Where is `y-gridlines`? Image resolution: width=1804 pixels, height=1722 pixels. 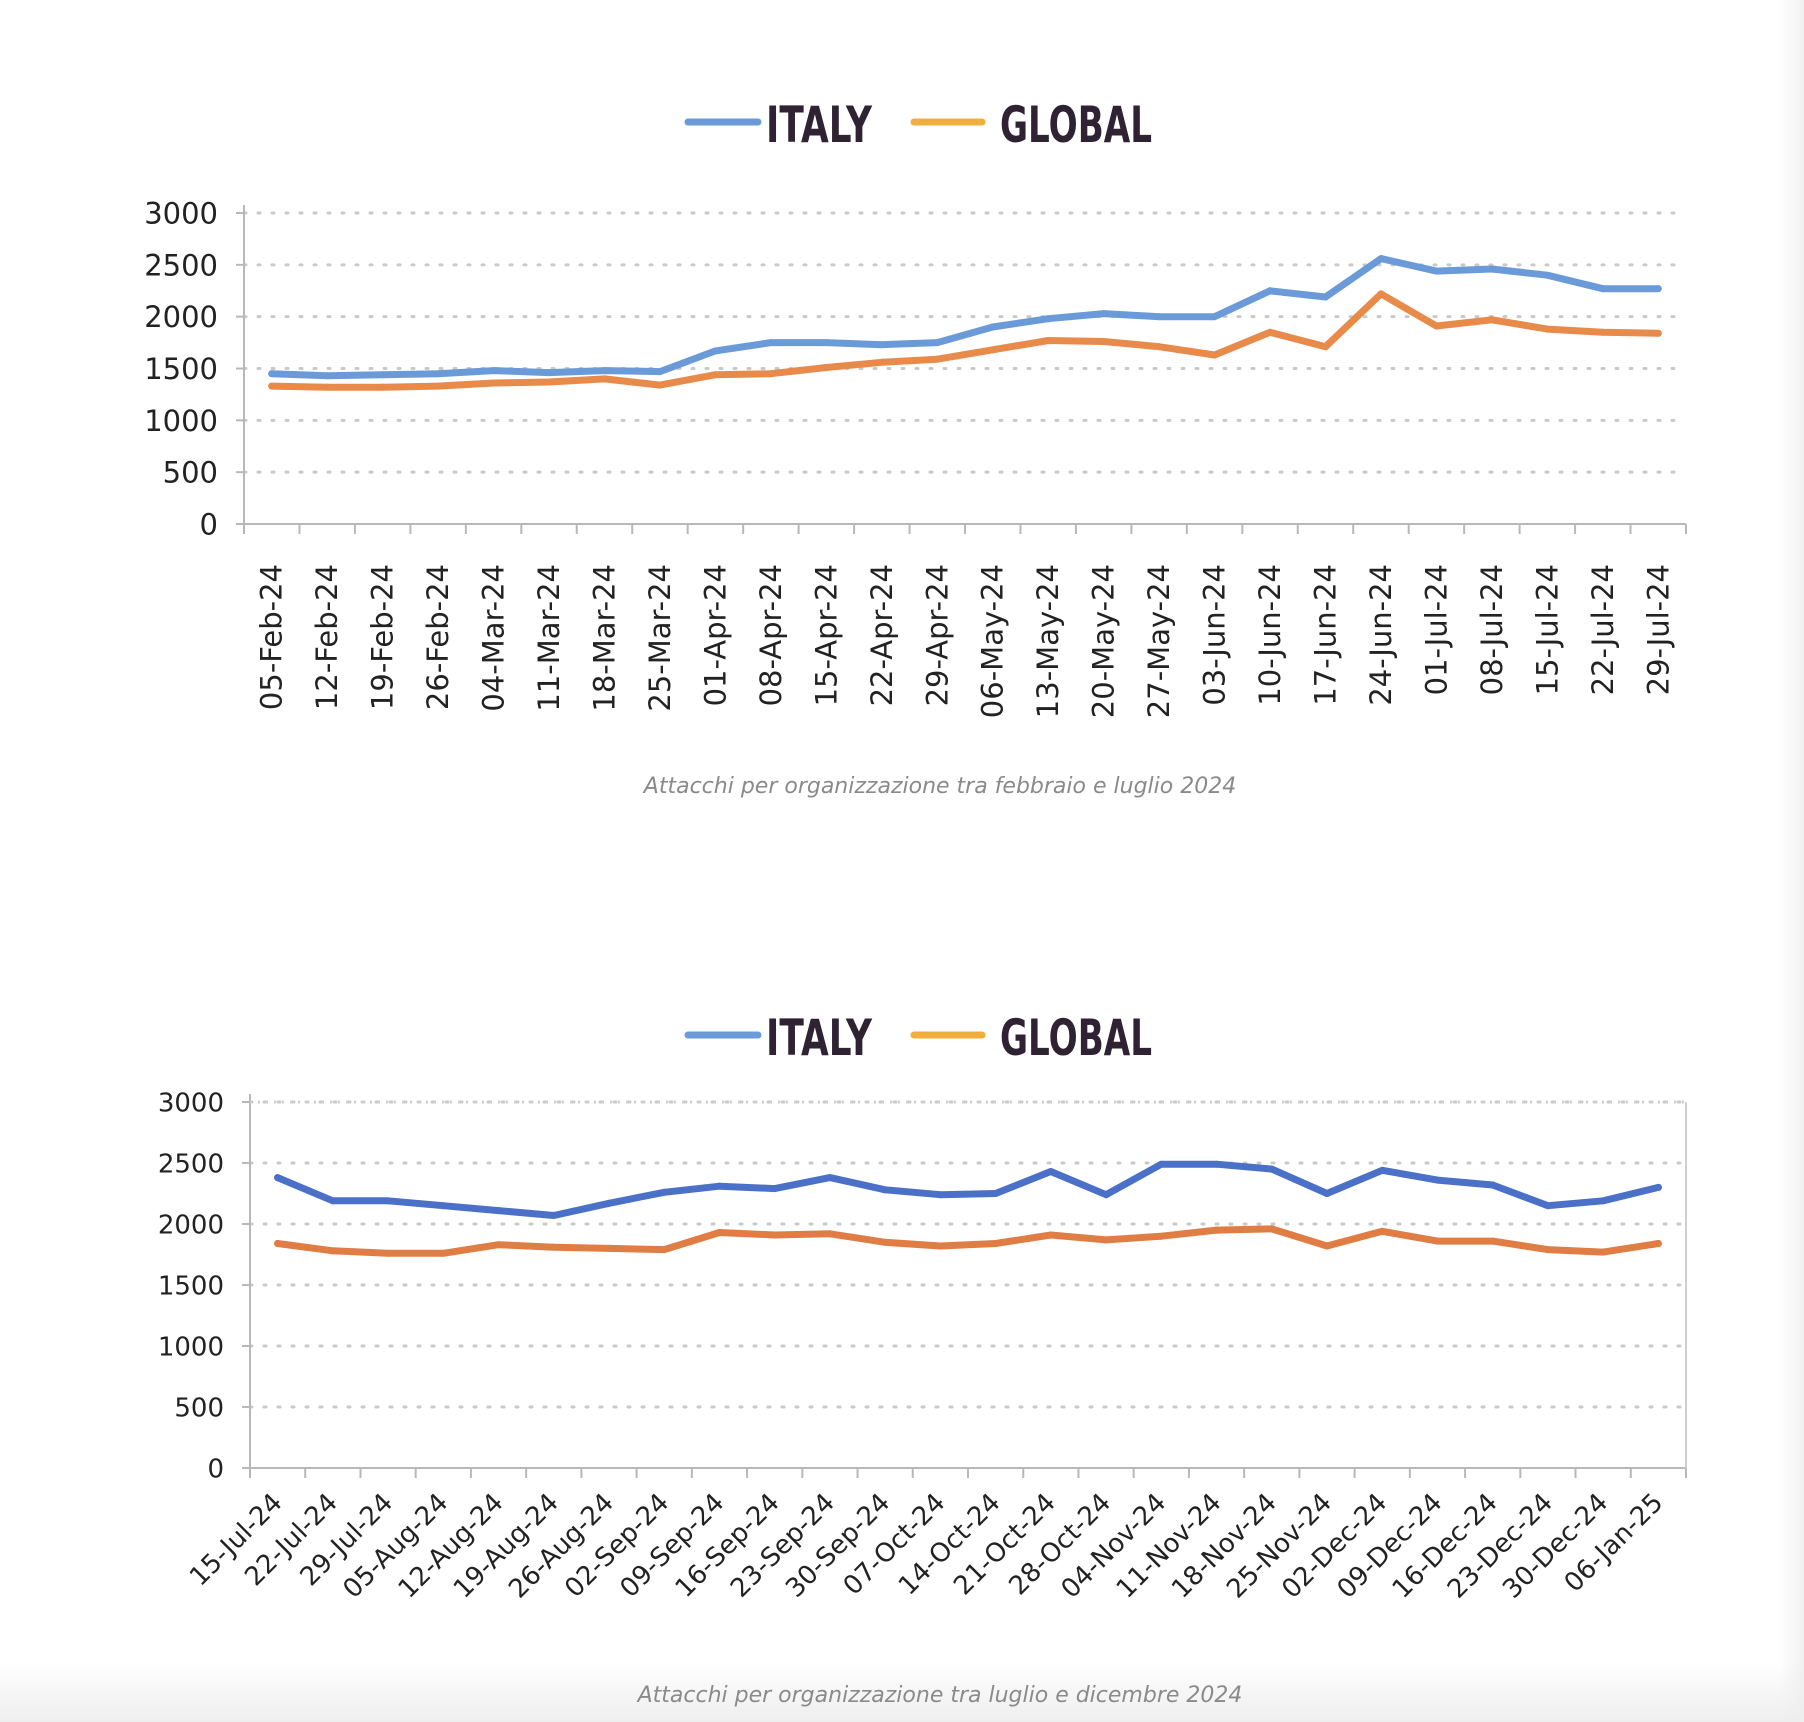
y-gridlines is located at coordinates (968, 1254).